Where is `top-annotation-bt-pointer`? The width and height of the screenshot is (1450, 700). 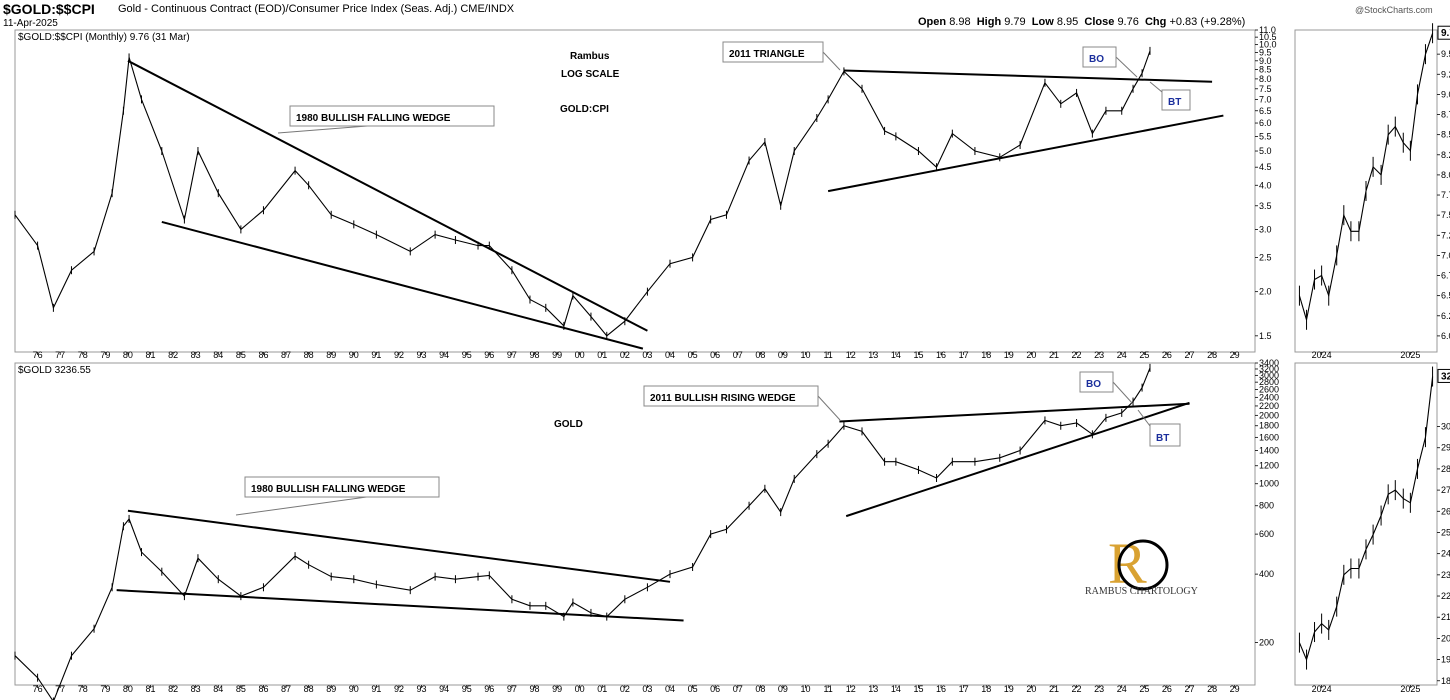
top-annotation-bt-pointer is located at coordinates (1156, 87).